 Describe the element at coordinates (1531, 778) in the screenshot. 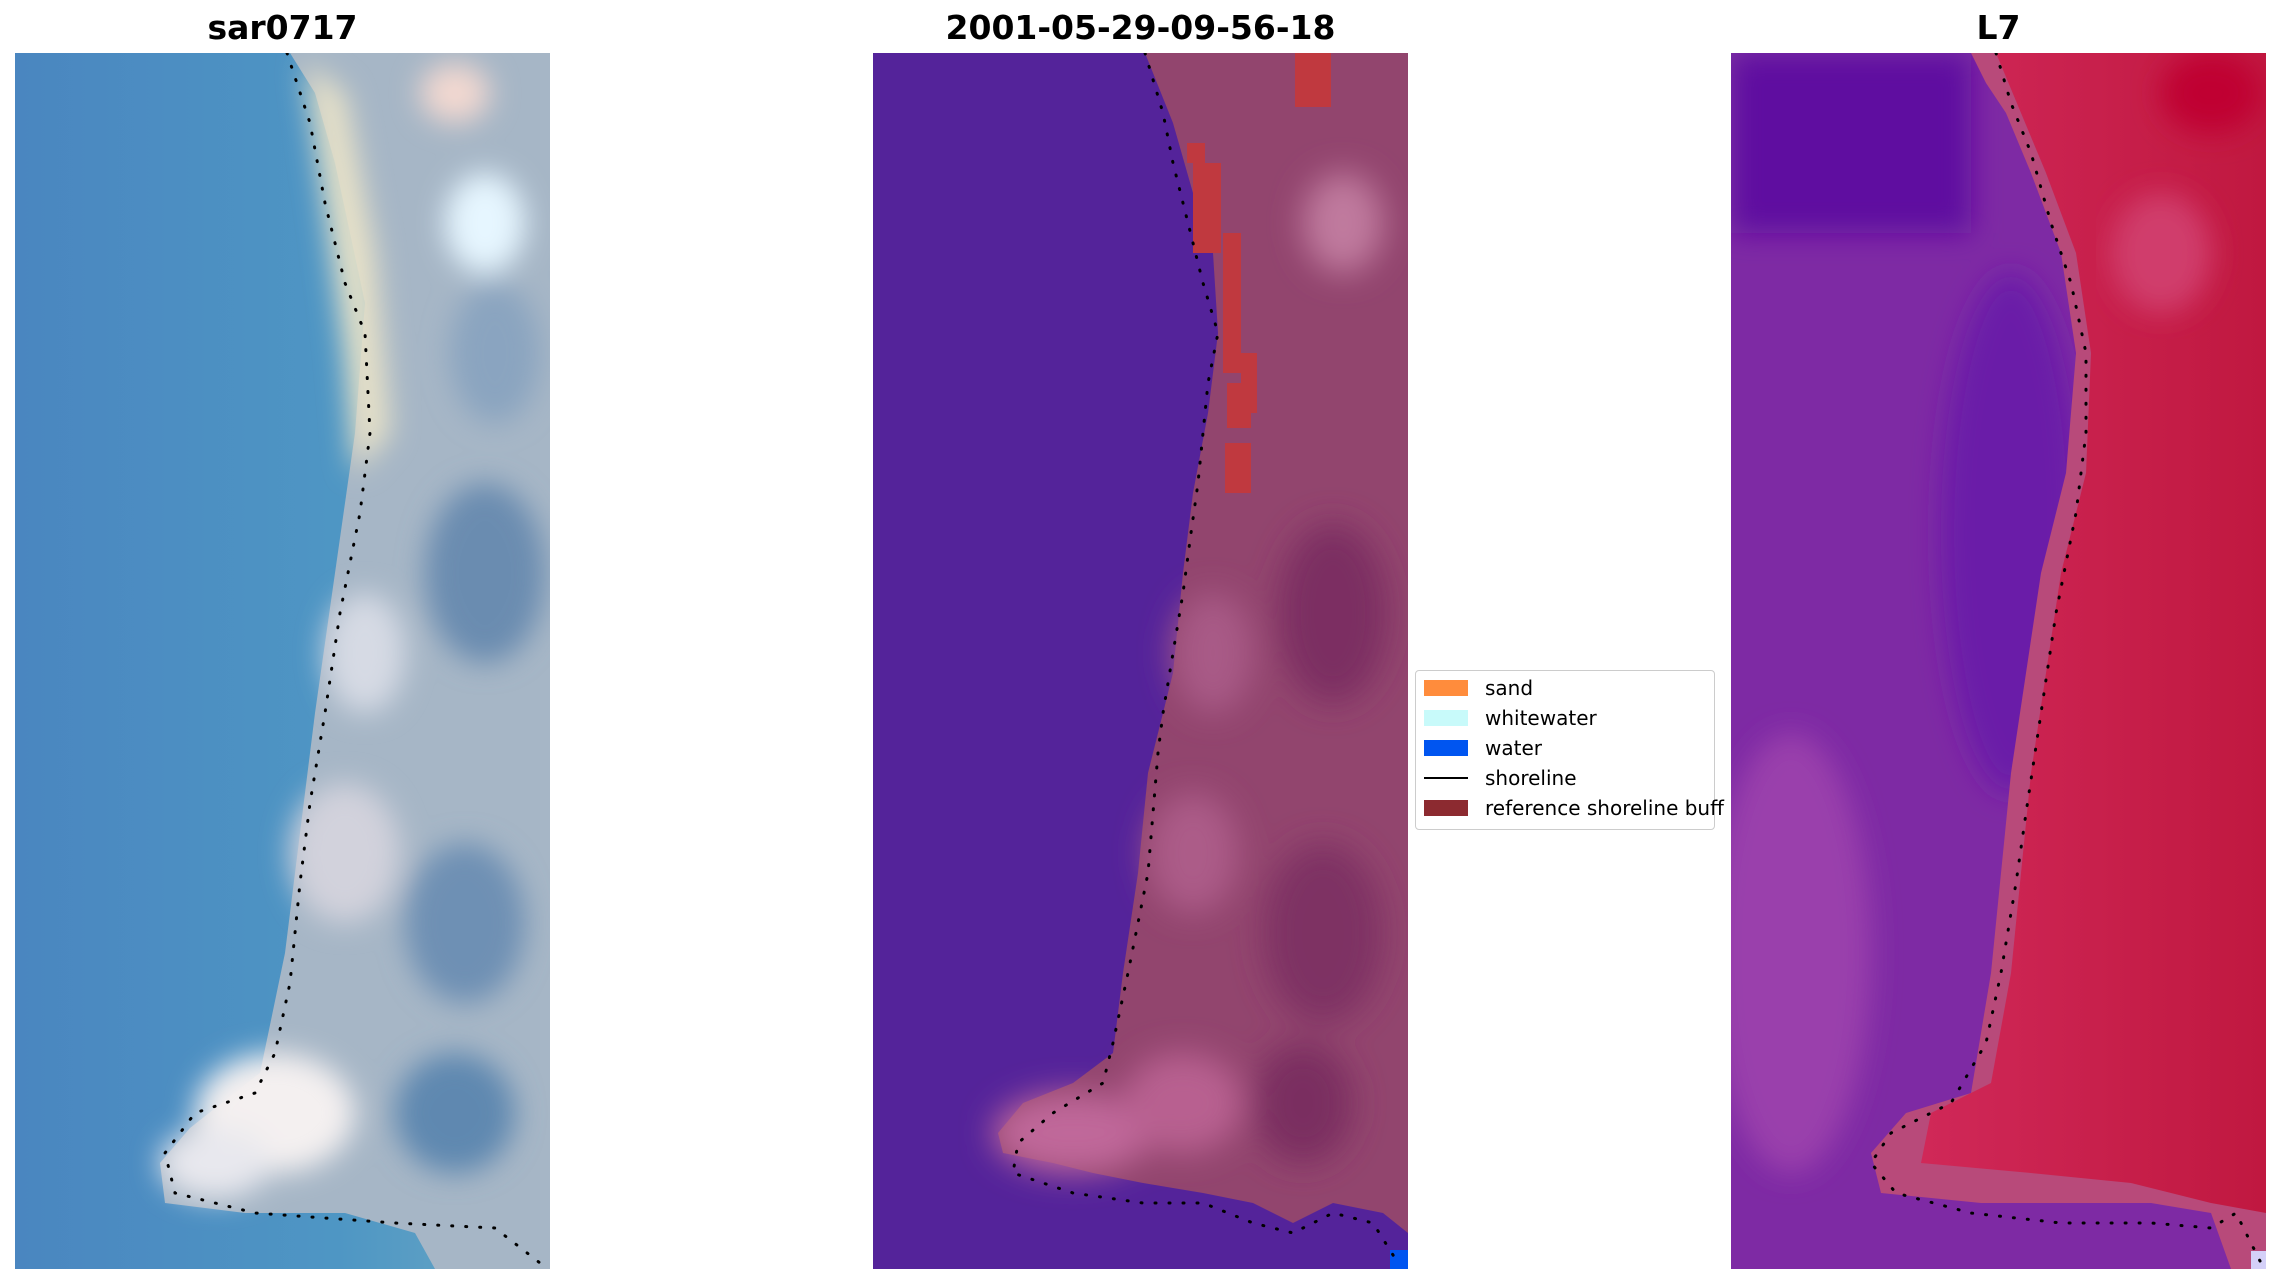

I see `legend-label: shoreline` at that location.